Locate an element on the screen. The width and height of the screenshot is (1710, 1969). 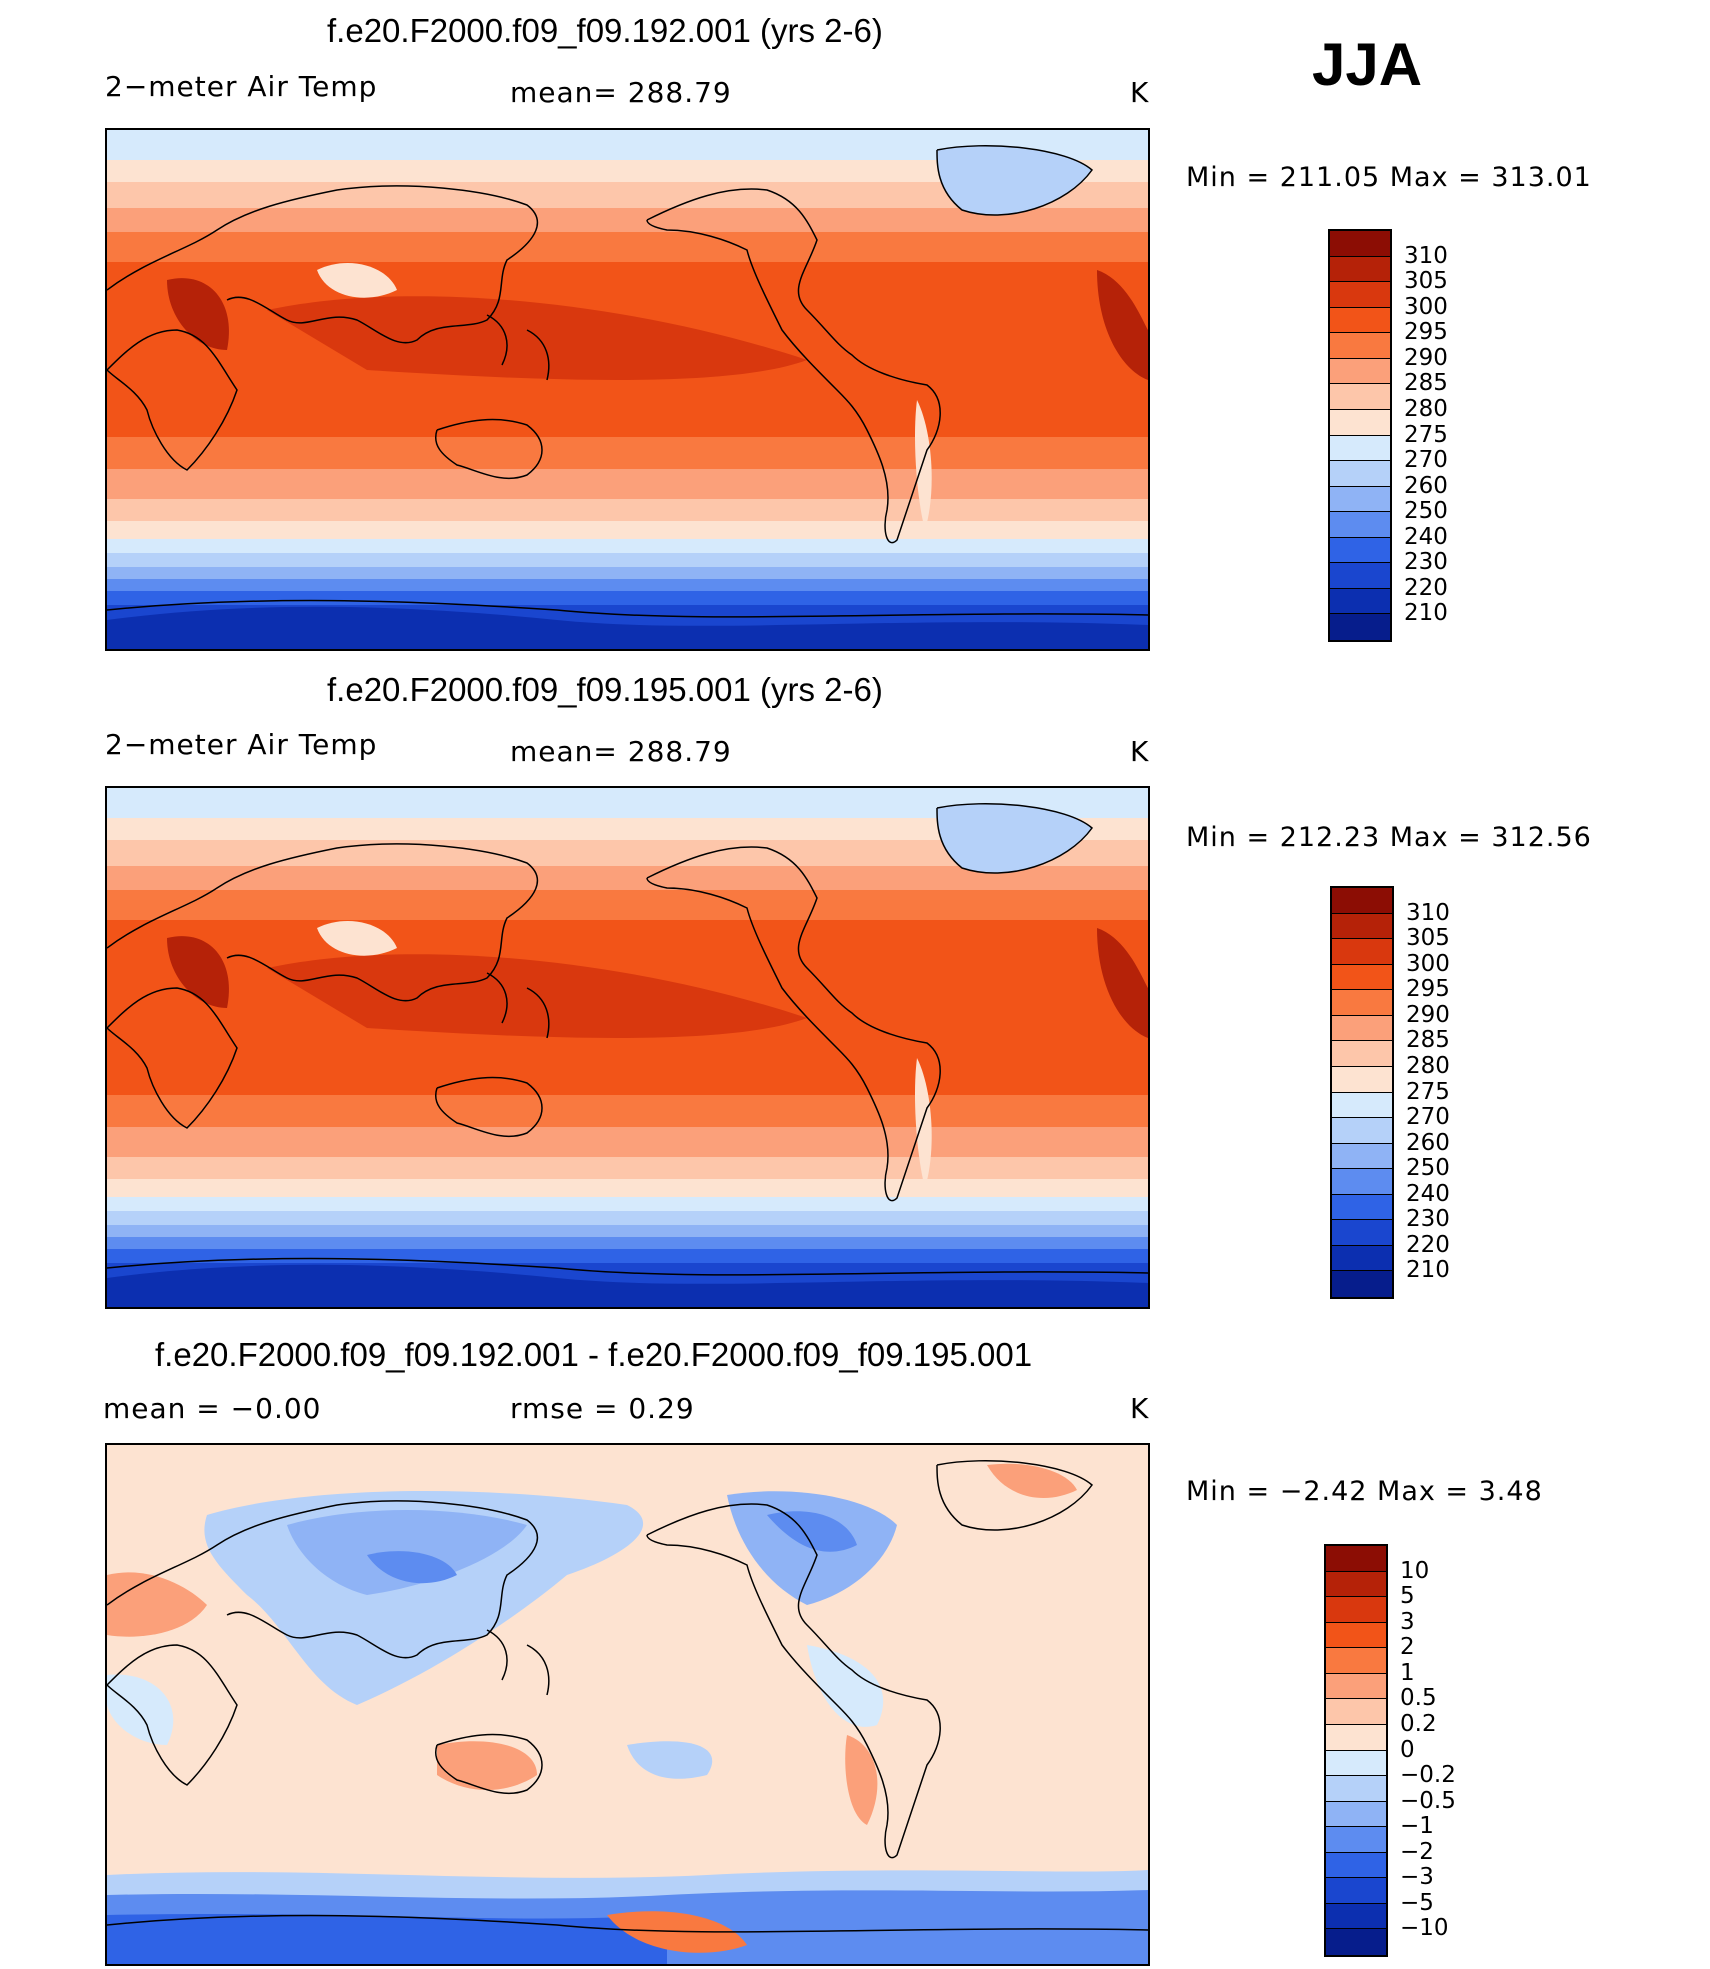
colorbar-tick-label: 3 is located at coordinates (1407, 1621).